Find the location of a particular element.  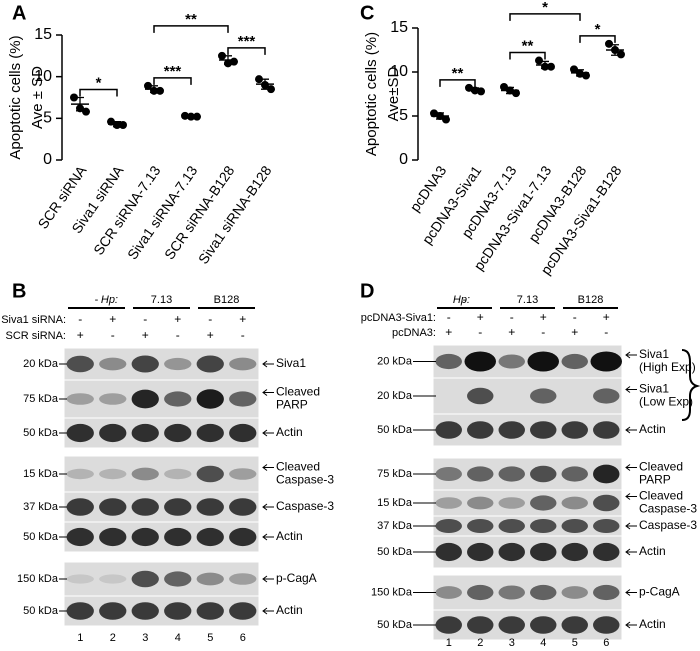

y-axis-label: Apoptotic cells (%) is located at coordinates (371, 94).